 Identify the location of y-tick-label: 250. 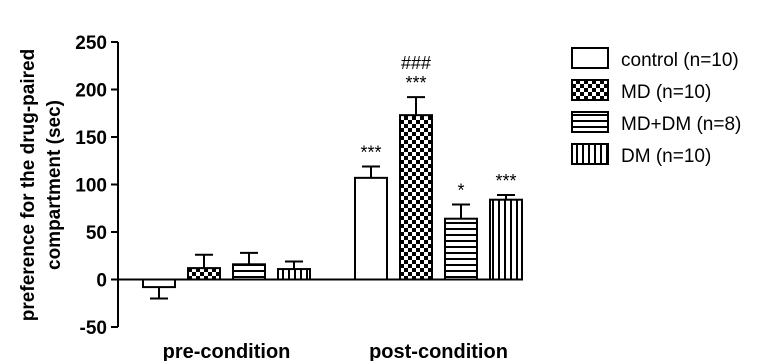
(91, 43).